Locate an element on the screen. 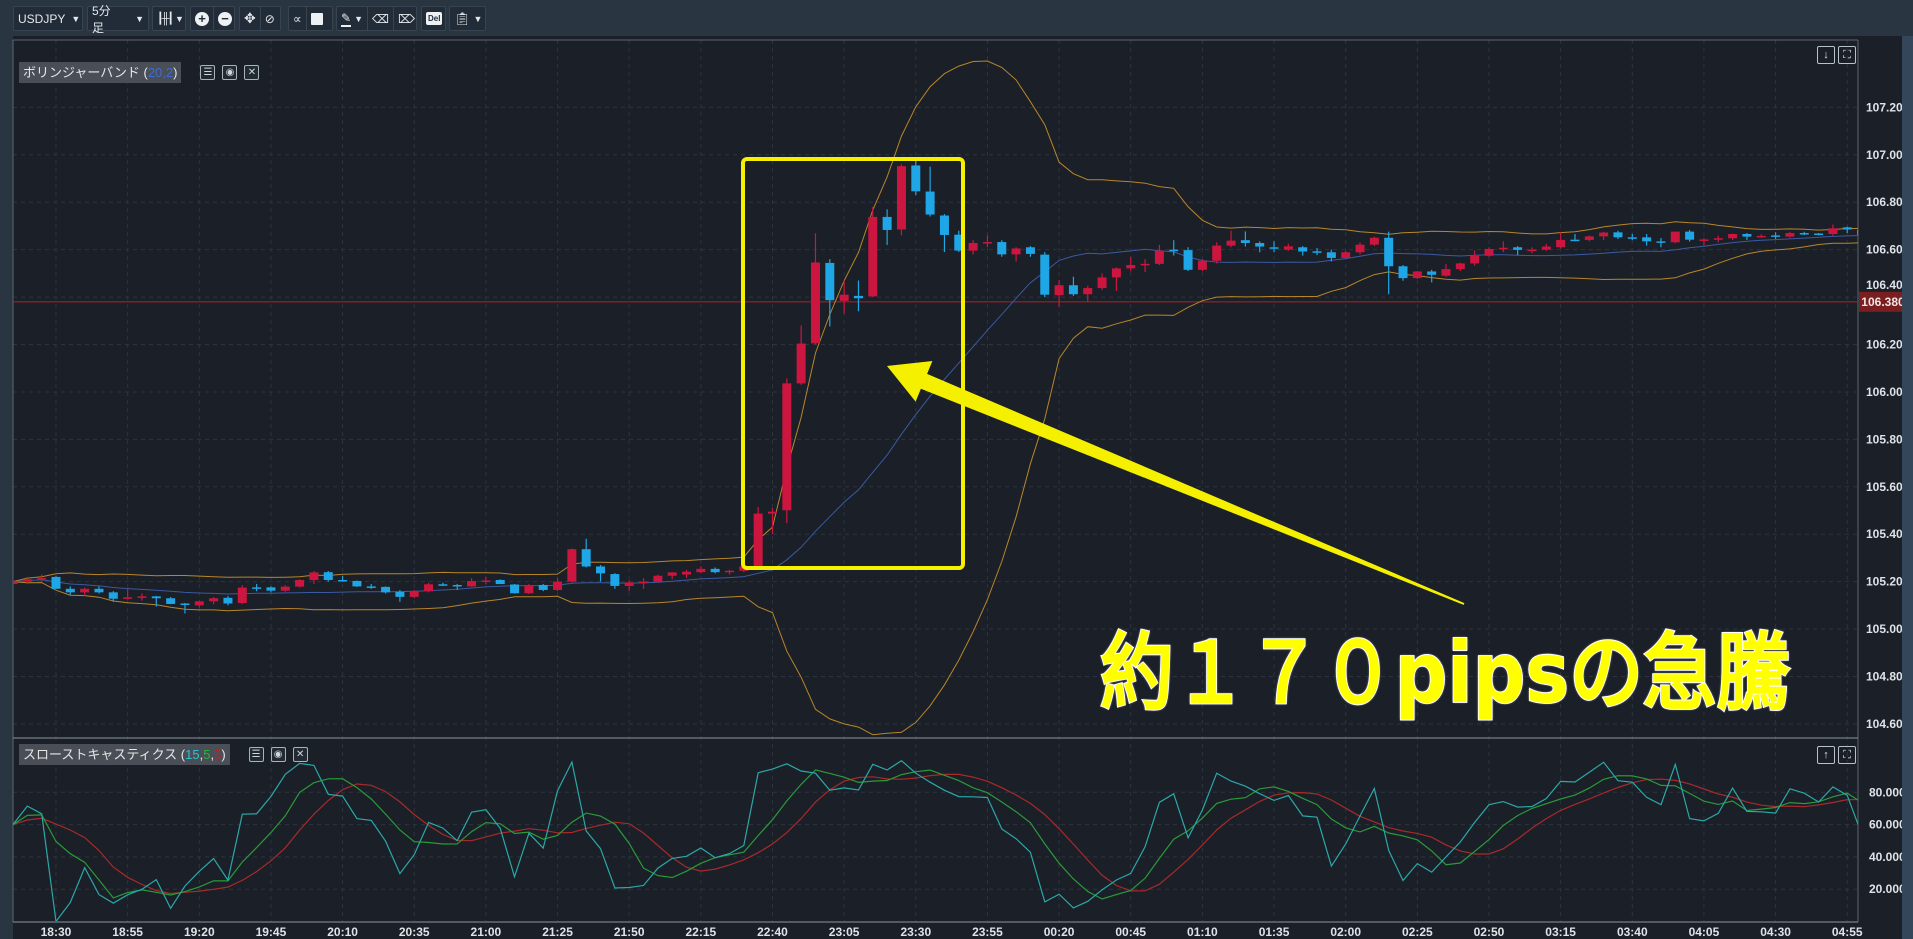 The height and width of the screenshot is (939, 1913). candlestick-icon: ┃╫┃ is located at coordinates (165, 19).